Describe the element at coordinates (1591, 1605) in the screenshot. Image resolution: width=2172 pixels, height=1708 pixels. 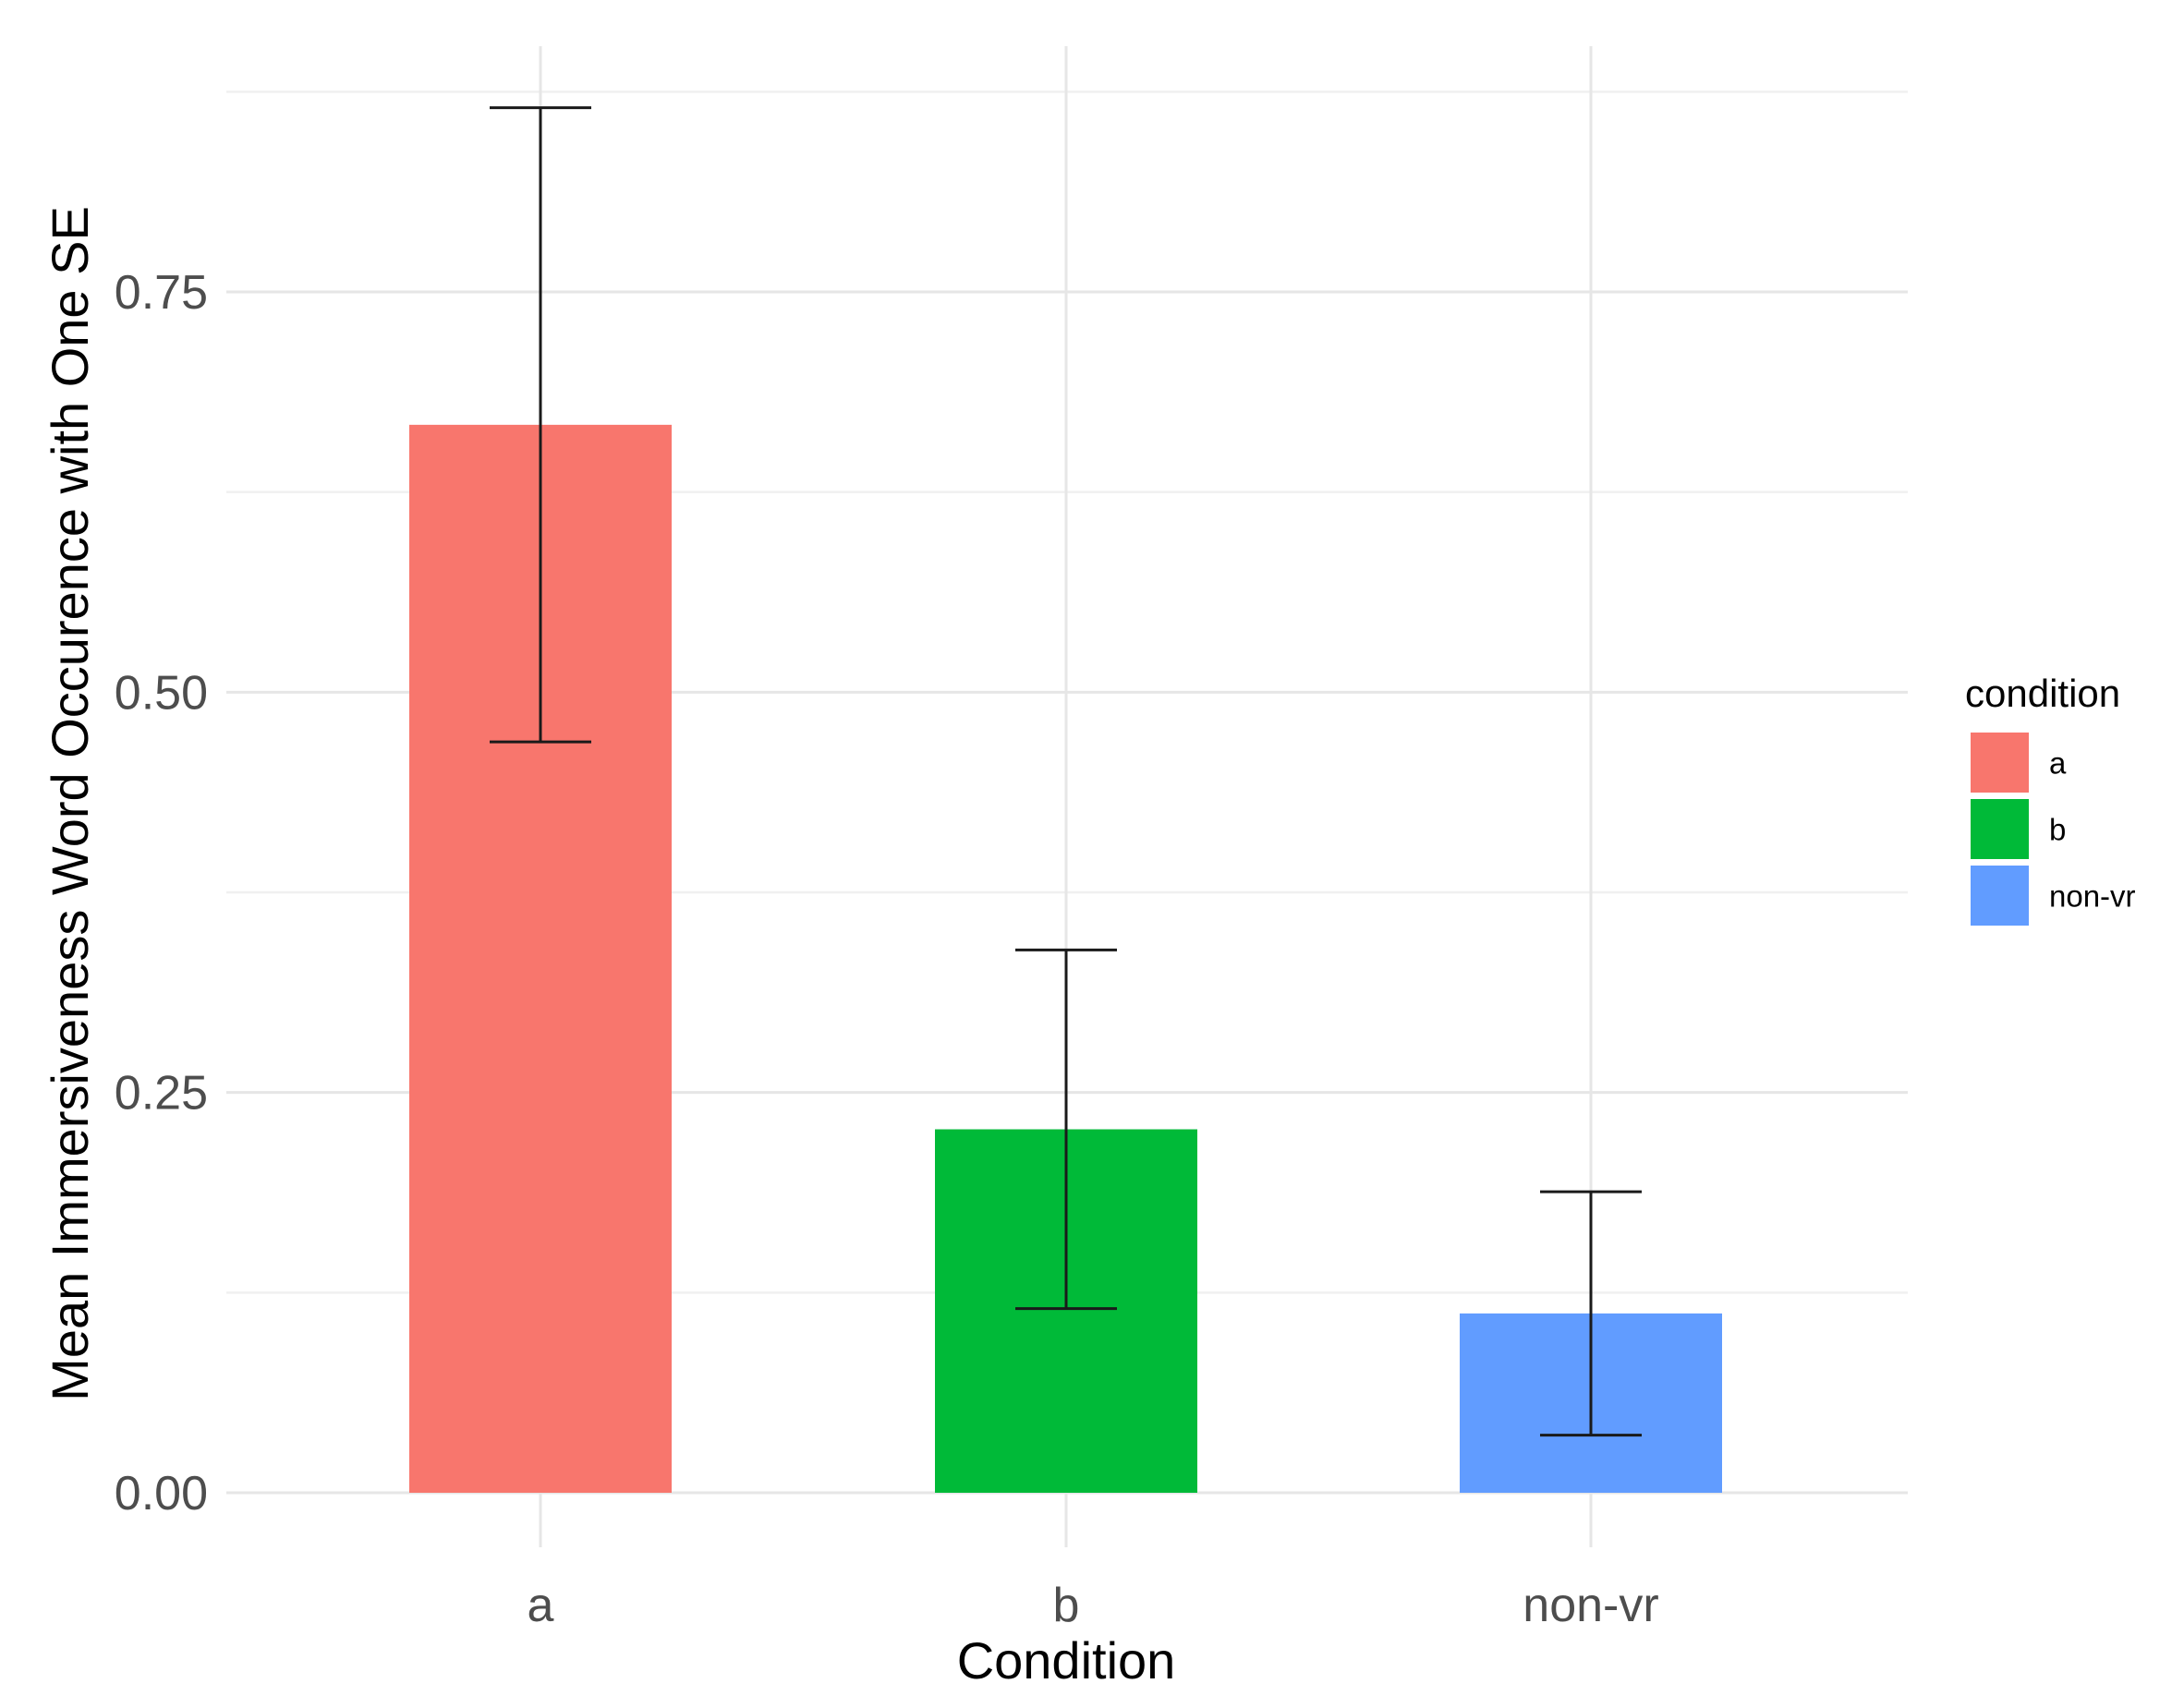
I see `x-tick-label: non-vr` at that location.